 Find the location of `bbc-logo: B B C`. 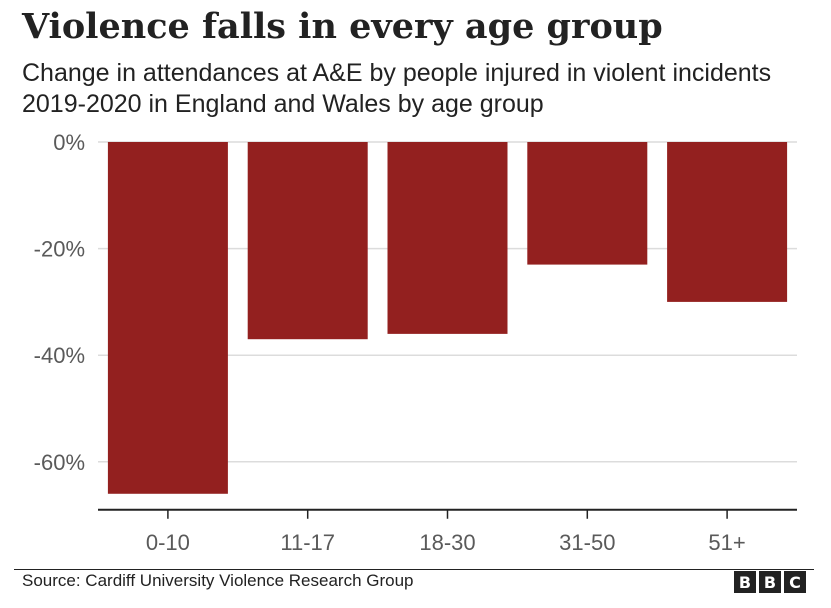

bbc-logo: B B C is located at coordinates (770, 582).